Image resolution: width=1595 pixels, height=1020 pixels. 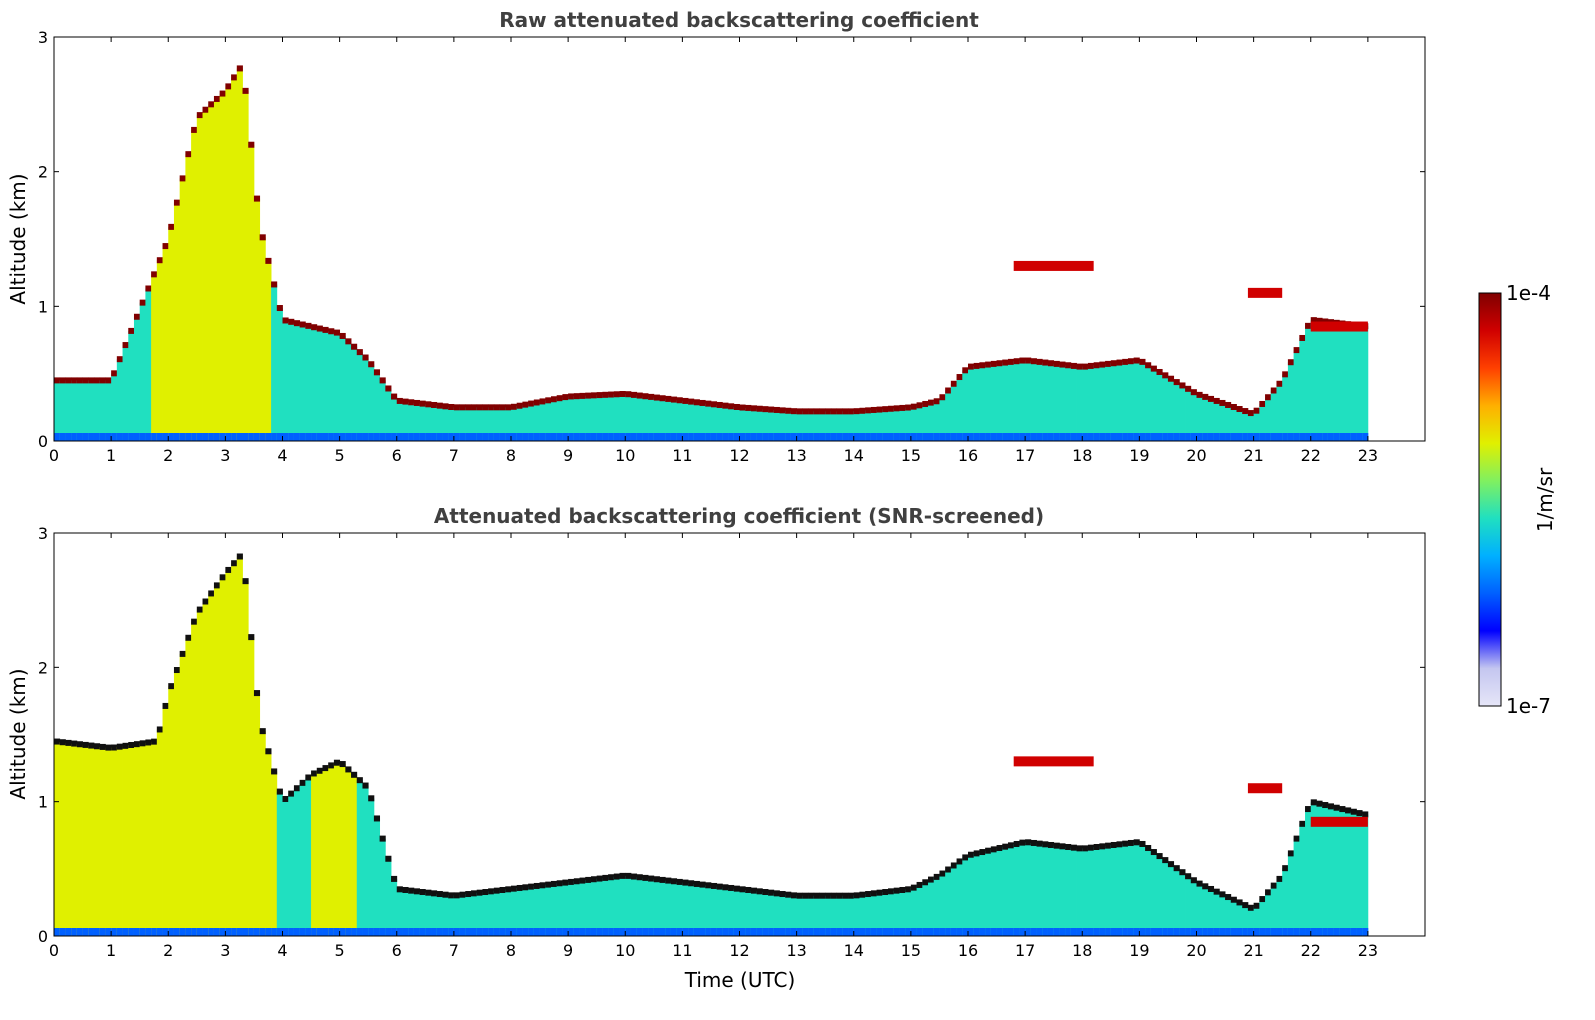 I want to click on x-tick-label: 22, so click(x=1311, y=950).